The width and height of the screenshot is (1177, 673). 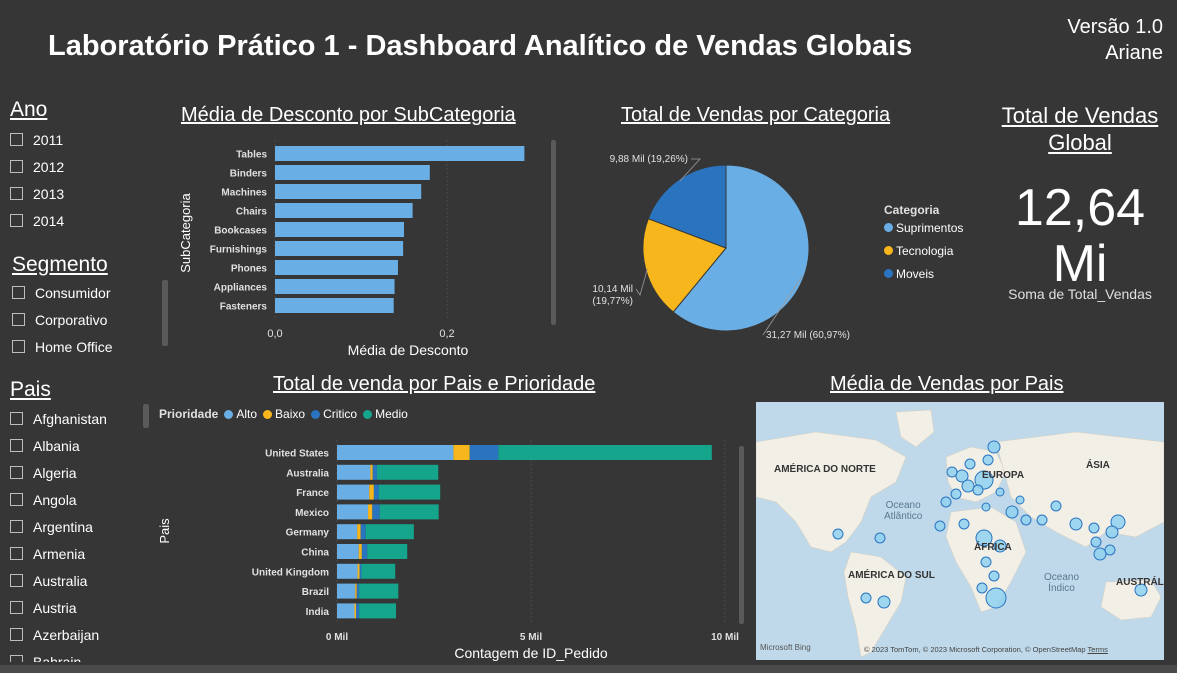 I want to click on y-tick-label: France, so click(x=312, y=493).